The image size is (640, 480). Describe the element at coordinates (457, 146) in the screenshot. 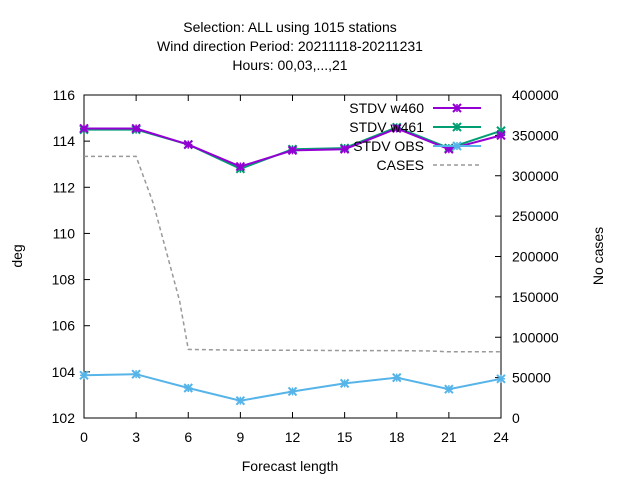

I see `legend-marker-stdv-obs` at that location.